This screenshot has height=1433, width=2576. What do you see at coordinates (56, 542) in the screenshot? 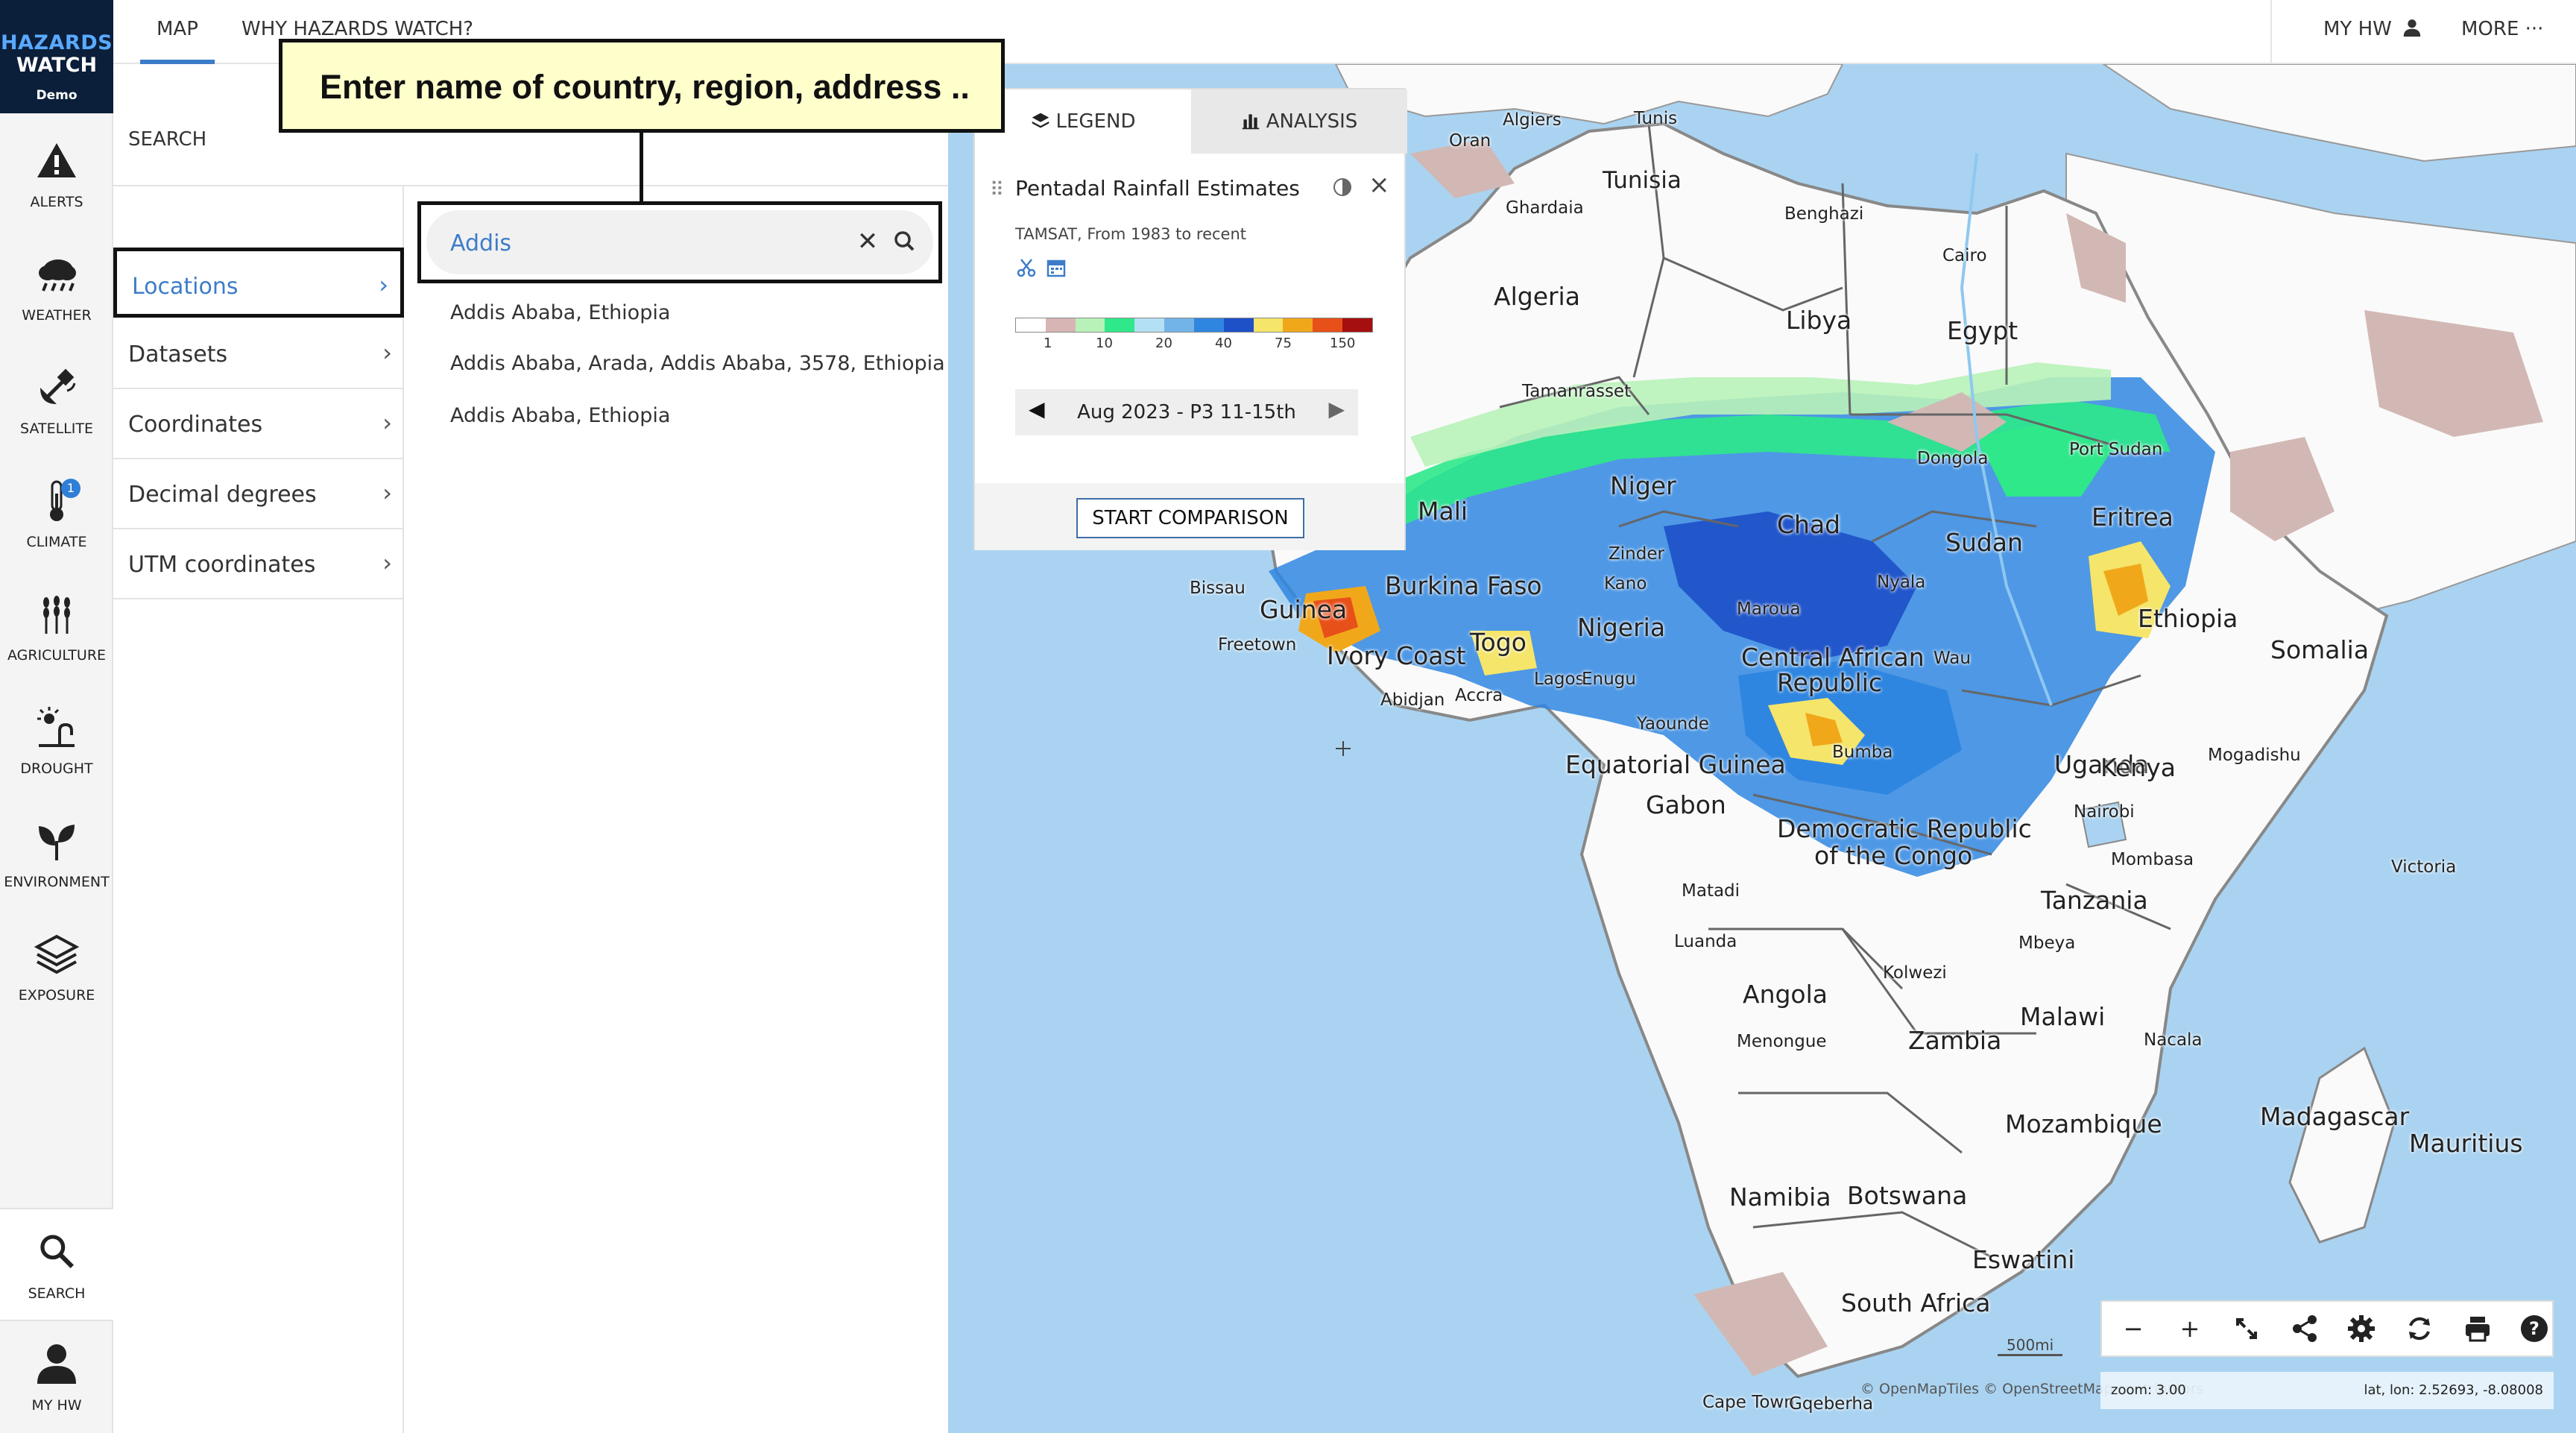
I see `rail-label: CLIMATE` at bounding box center [56, 542].